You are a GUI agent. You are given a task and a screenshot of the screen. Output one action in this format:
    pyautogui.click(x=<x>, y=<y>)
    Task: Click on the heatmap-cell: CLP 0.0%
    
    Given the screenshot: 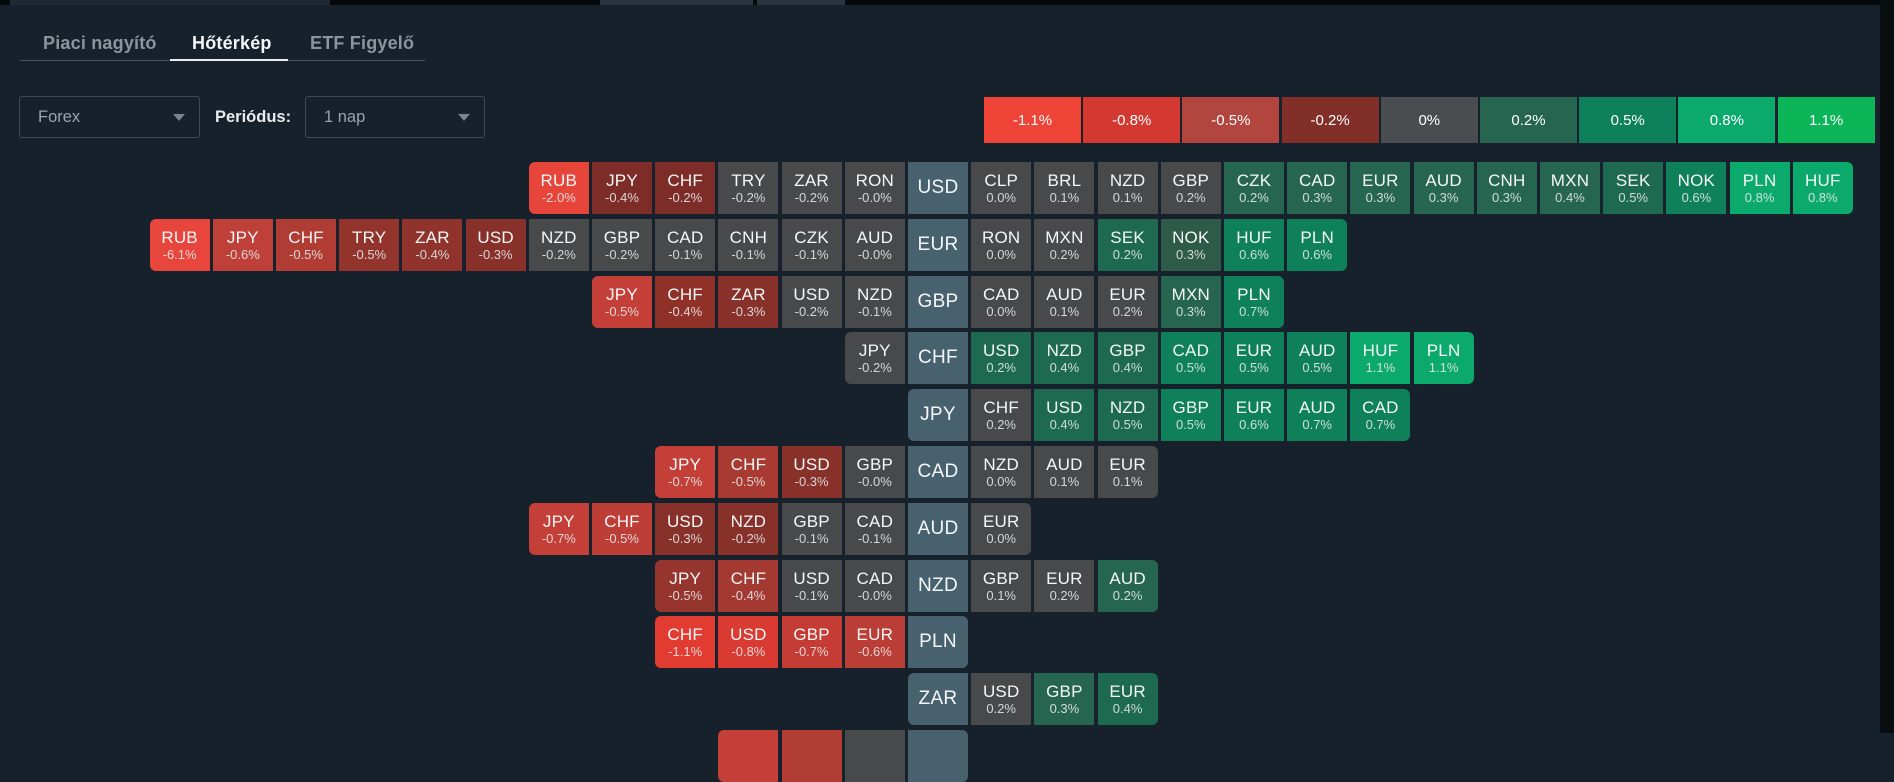 What is the action you would take?
    pyautogui.click(x=1001, y=188)
    